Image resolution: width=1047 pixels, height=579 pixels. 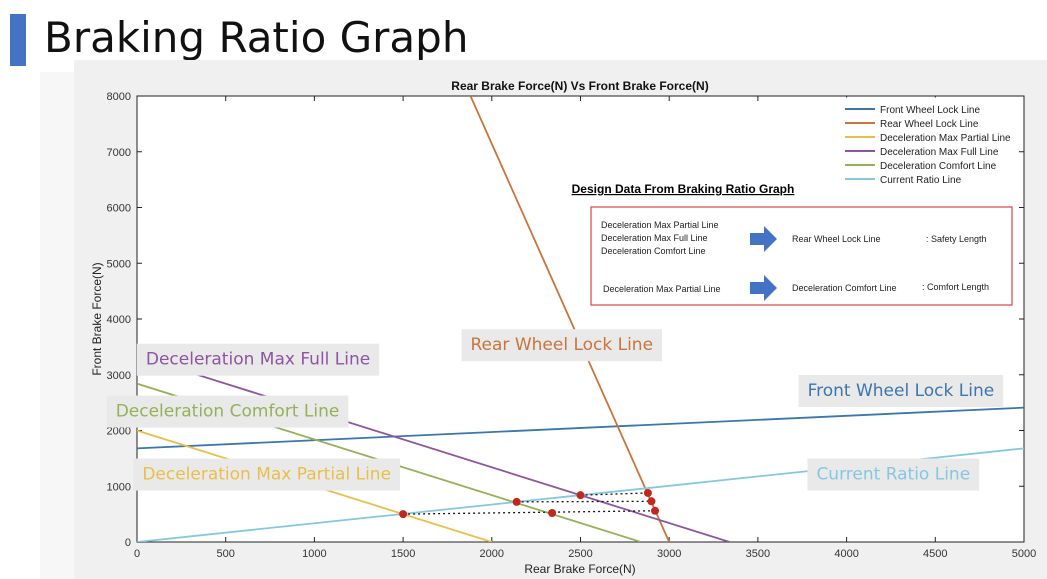 I want to click on y-tick-label: 0, so click(x=128, y=543).